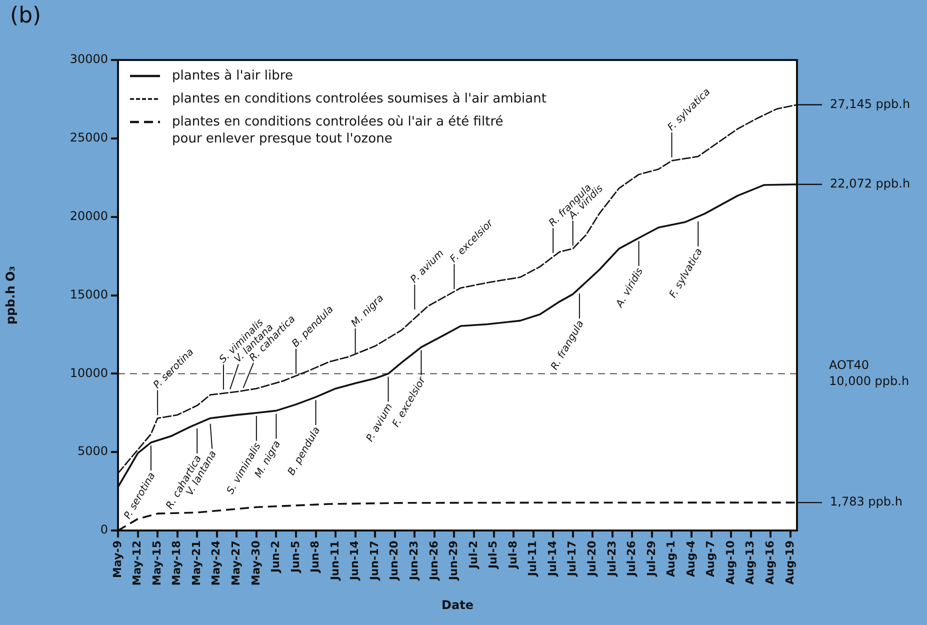  What do you see at coordinates (730, 562) in the screenshot?
I see `x-tick-label: Aug-10` at bounding box center [730, 562].